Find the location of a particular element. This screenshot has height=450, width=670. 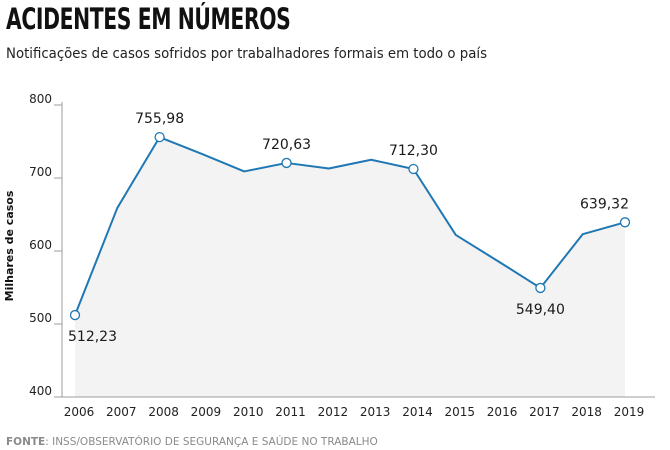

x-tick-label: 2007 is located at coordinates (121, 412).